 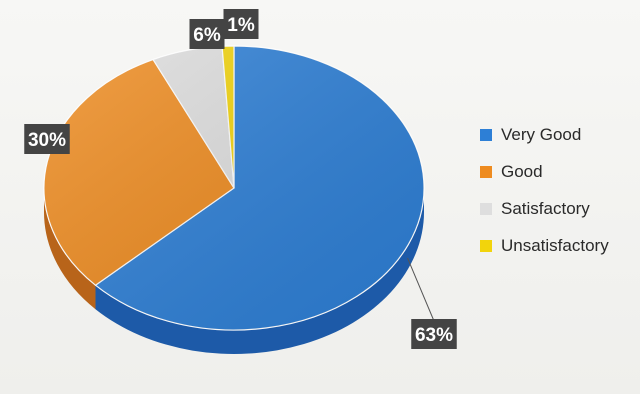 I want to click on data-label-satisfactory: 6%, so click(x=207, y=35).